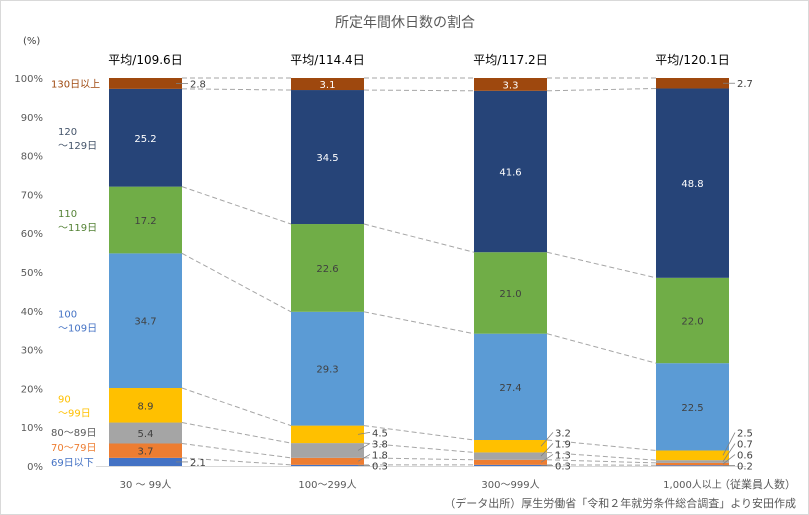 The image size is (809, 515). I want to click on y-tick-label: 80%, so click(32, 157).